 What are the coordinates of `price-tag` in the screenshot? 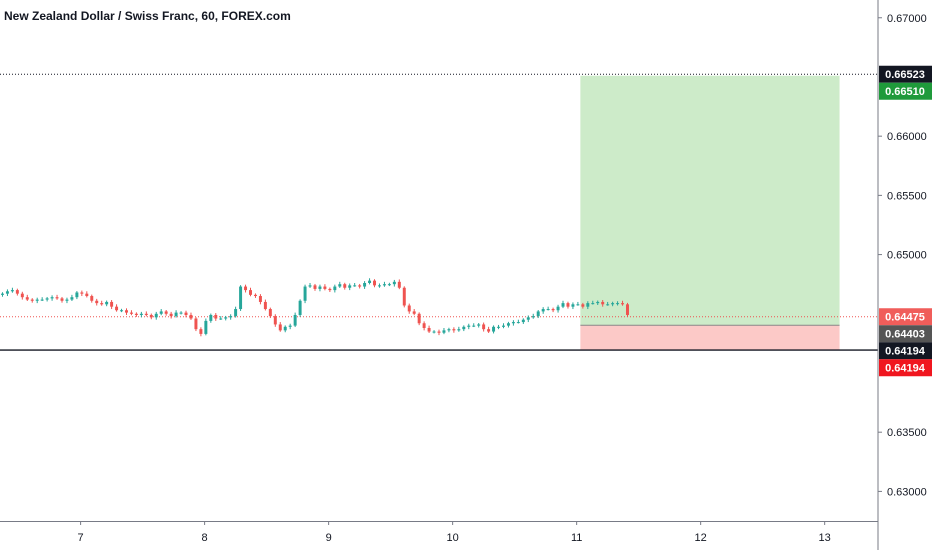 It's located at (905, 351).